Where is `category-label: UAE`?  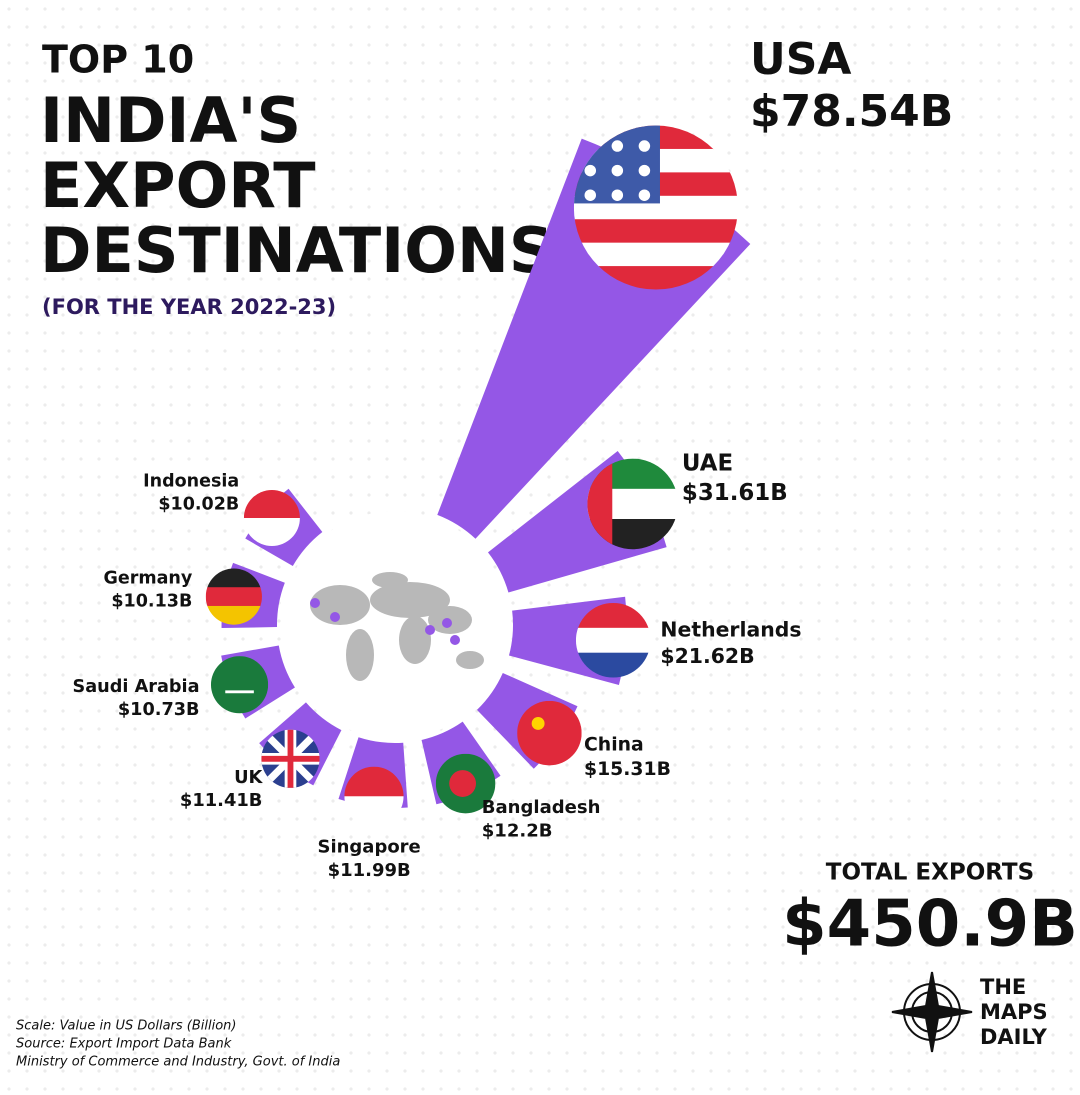
category-label: UAE is located at coordinates (707, 463).